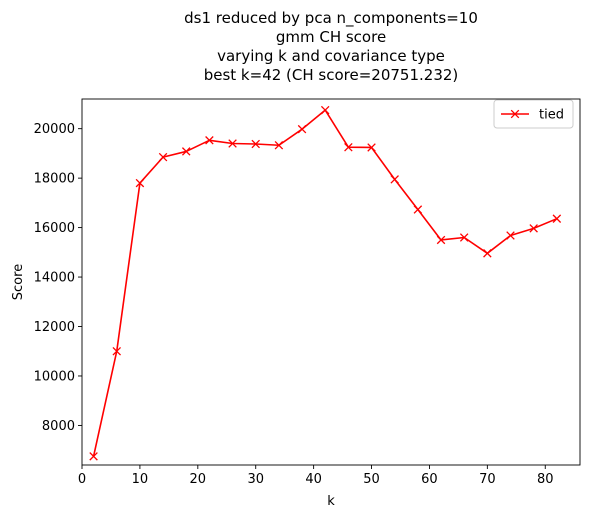  I want to click on y-tick-label: 10000, so click(54, 376).